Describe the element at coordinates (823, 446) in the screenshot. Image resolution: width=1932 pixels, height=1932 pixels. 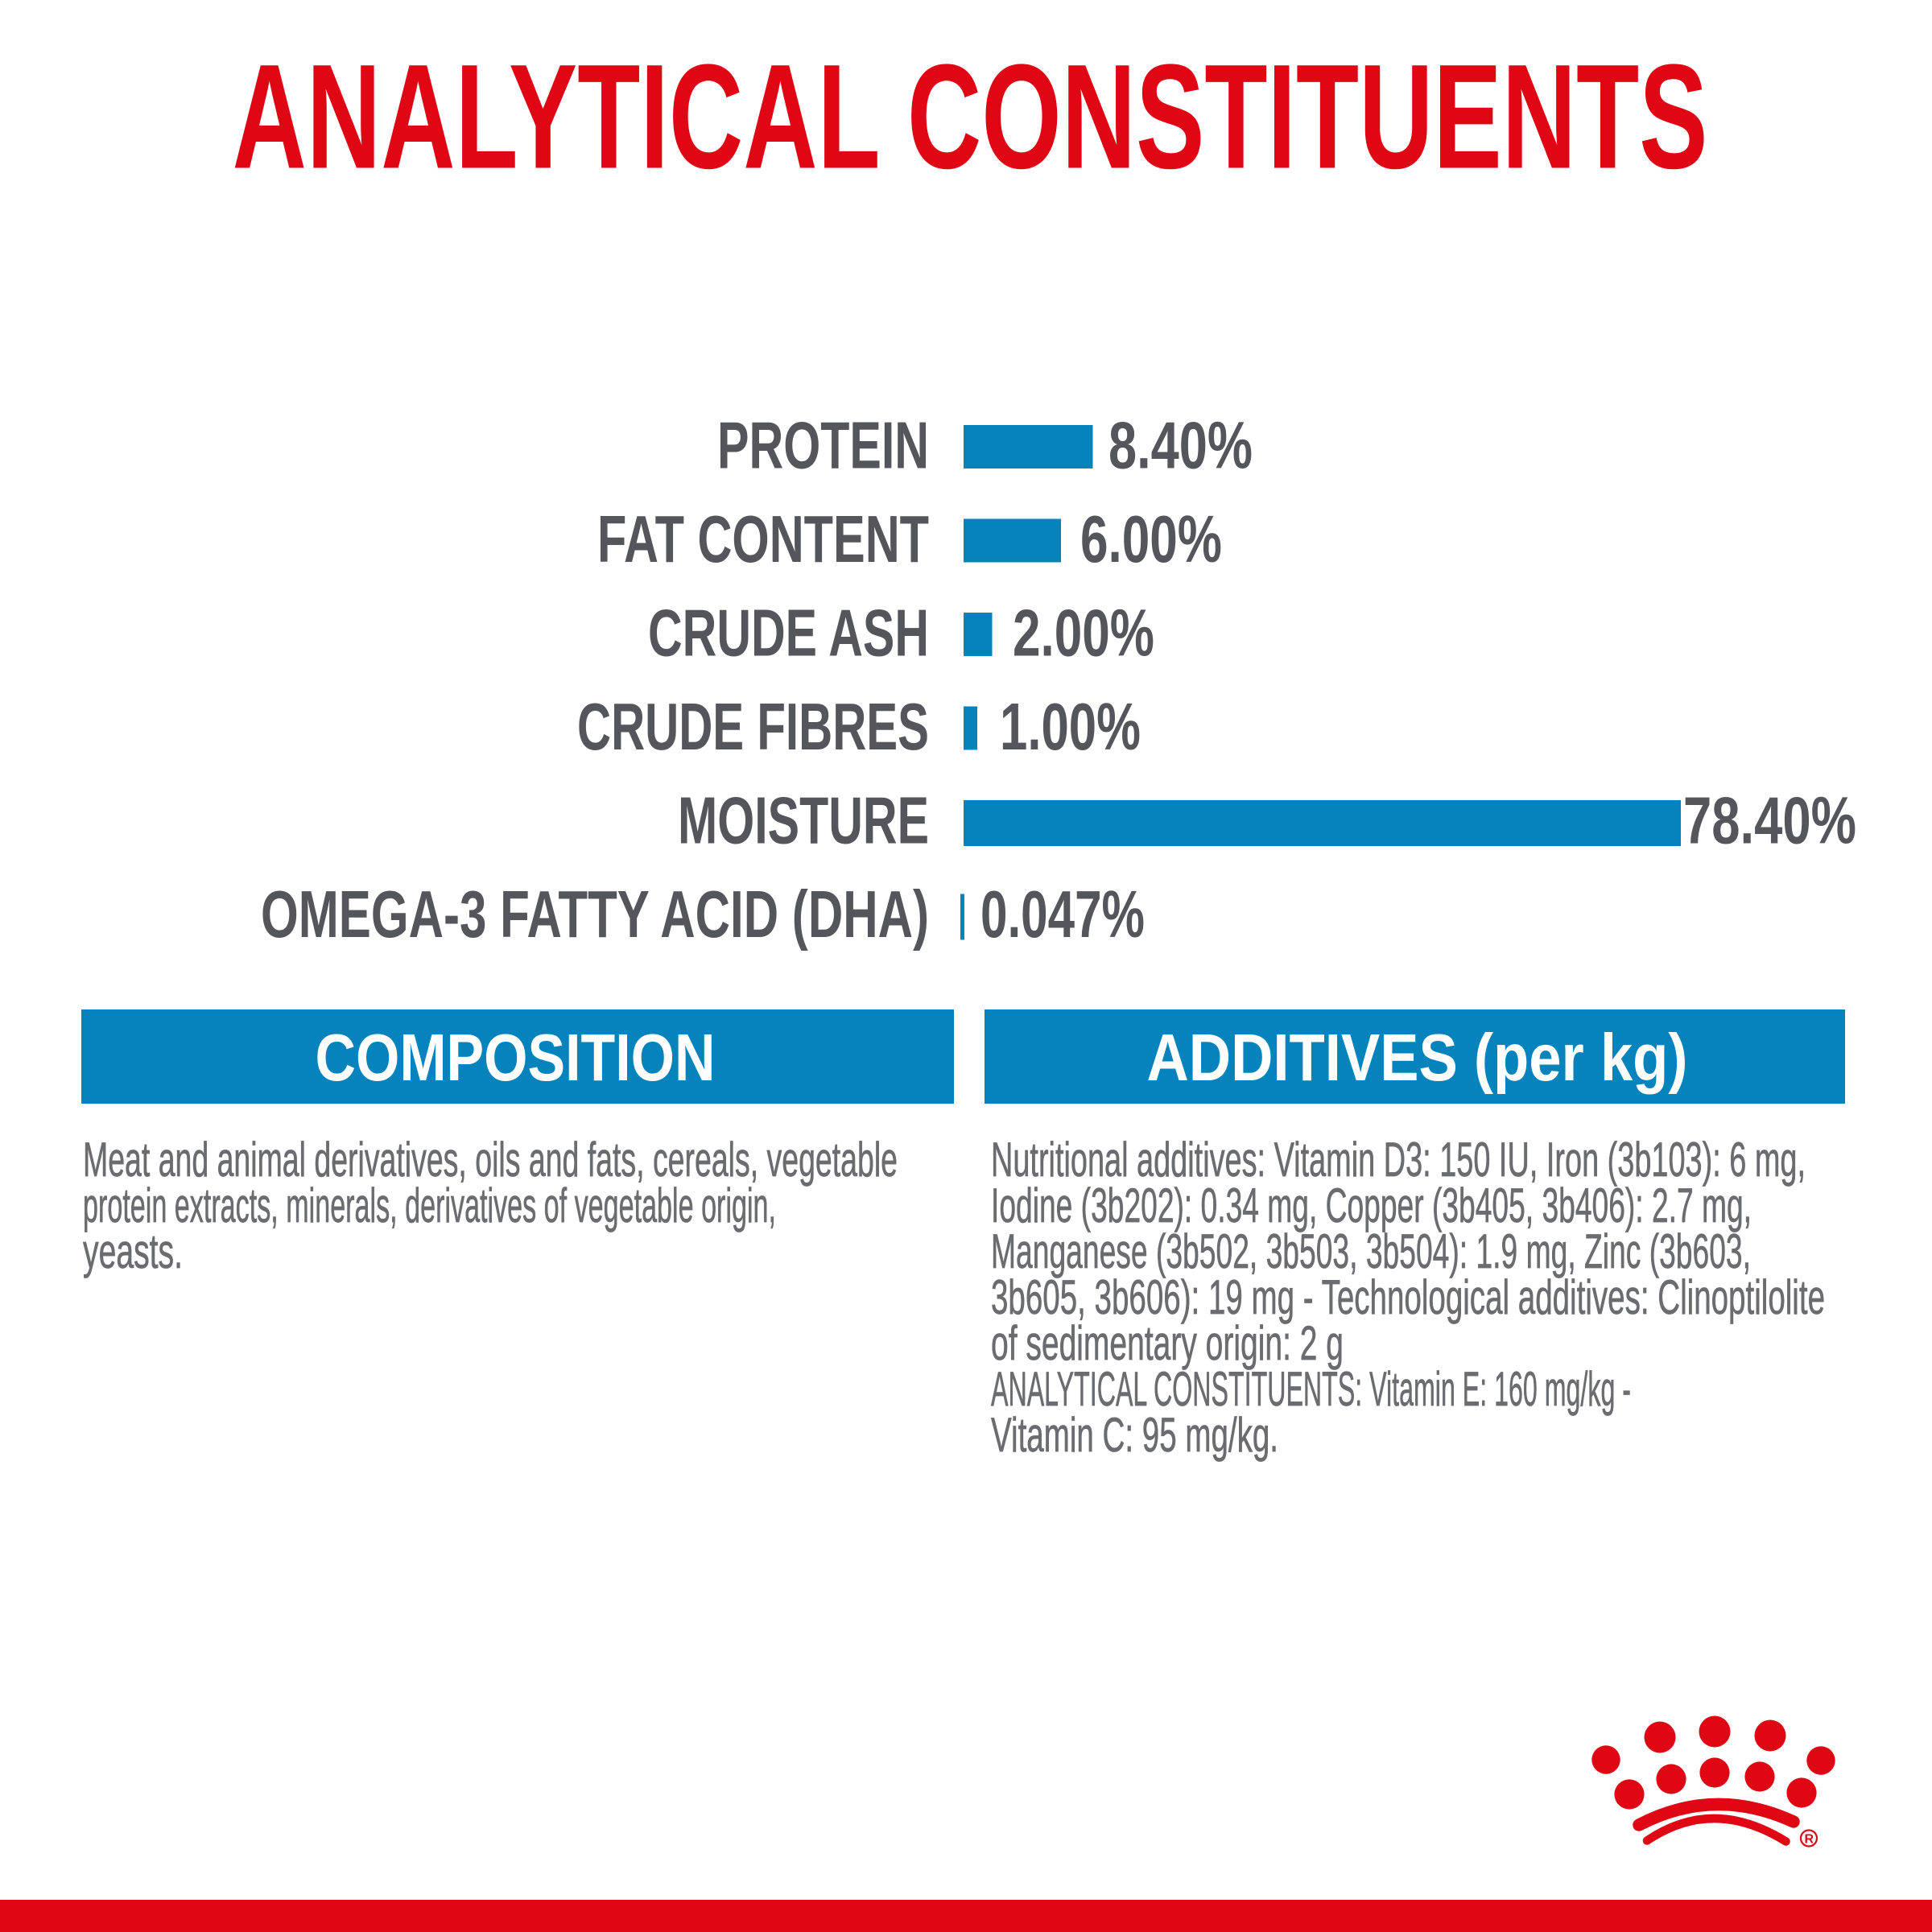
I see `svg-text: PROTEIN` at that location.